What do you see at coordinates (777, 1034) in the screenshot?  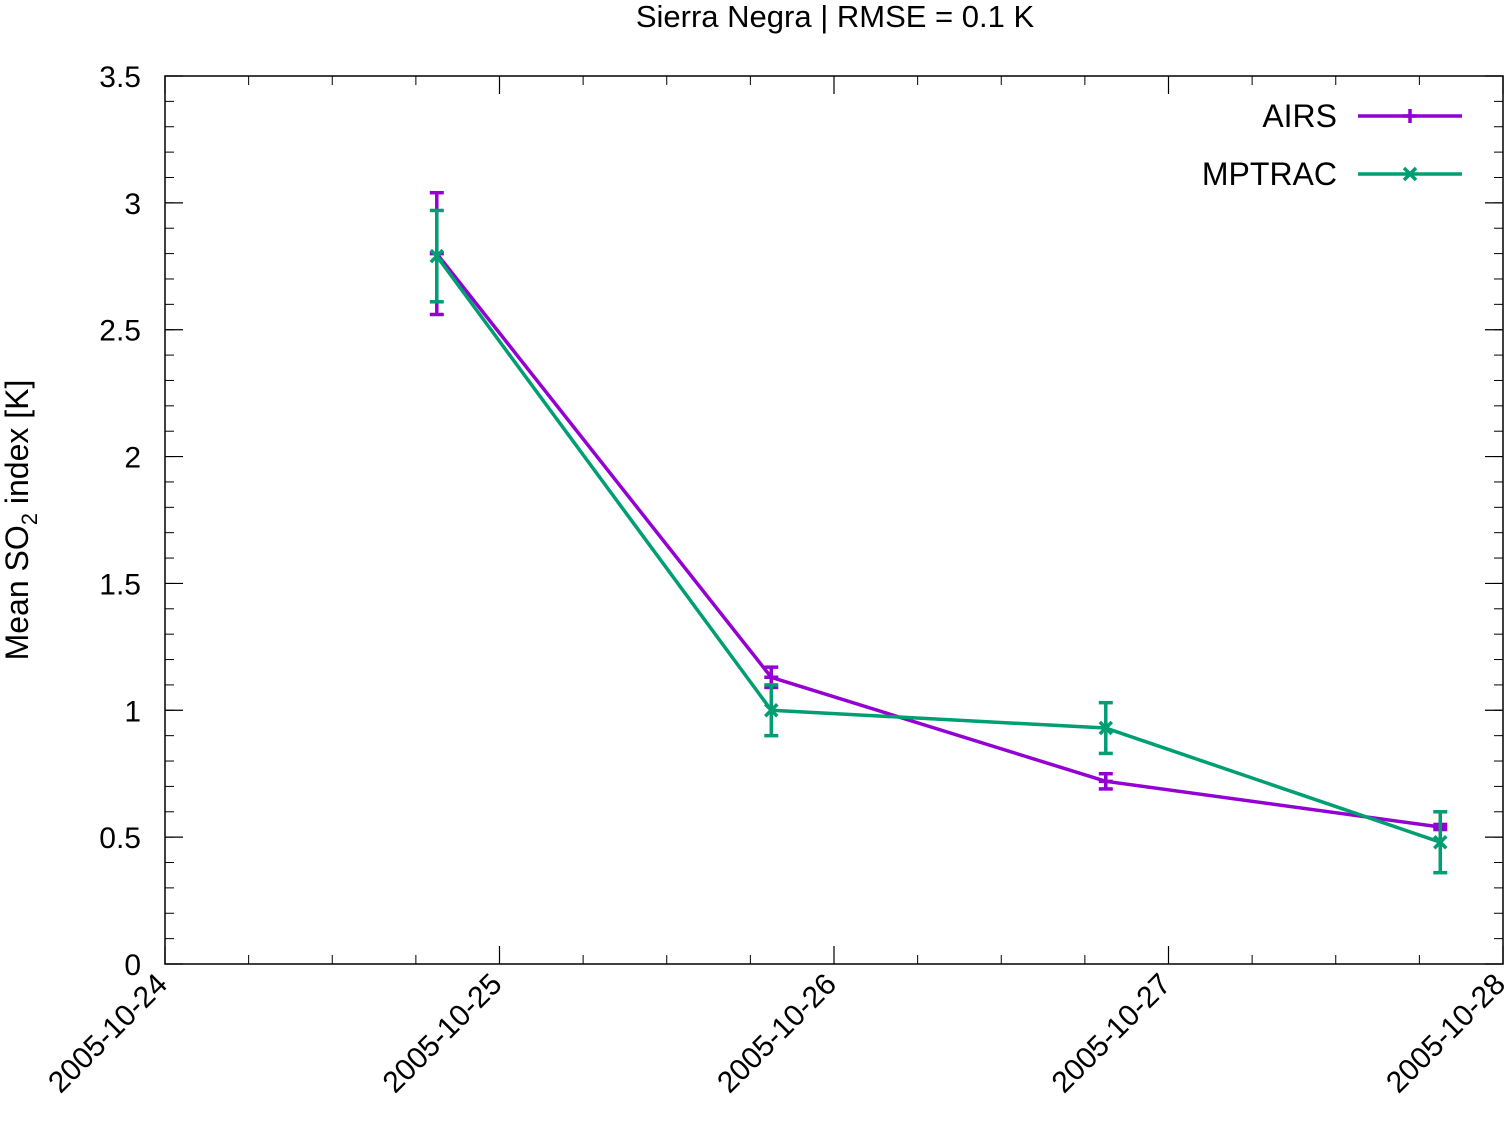 I see `x-tick-label: 2005-10-26` at bounding box center [777, 1034].